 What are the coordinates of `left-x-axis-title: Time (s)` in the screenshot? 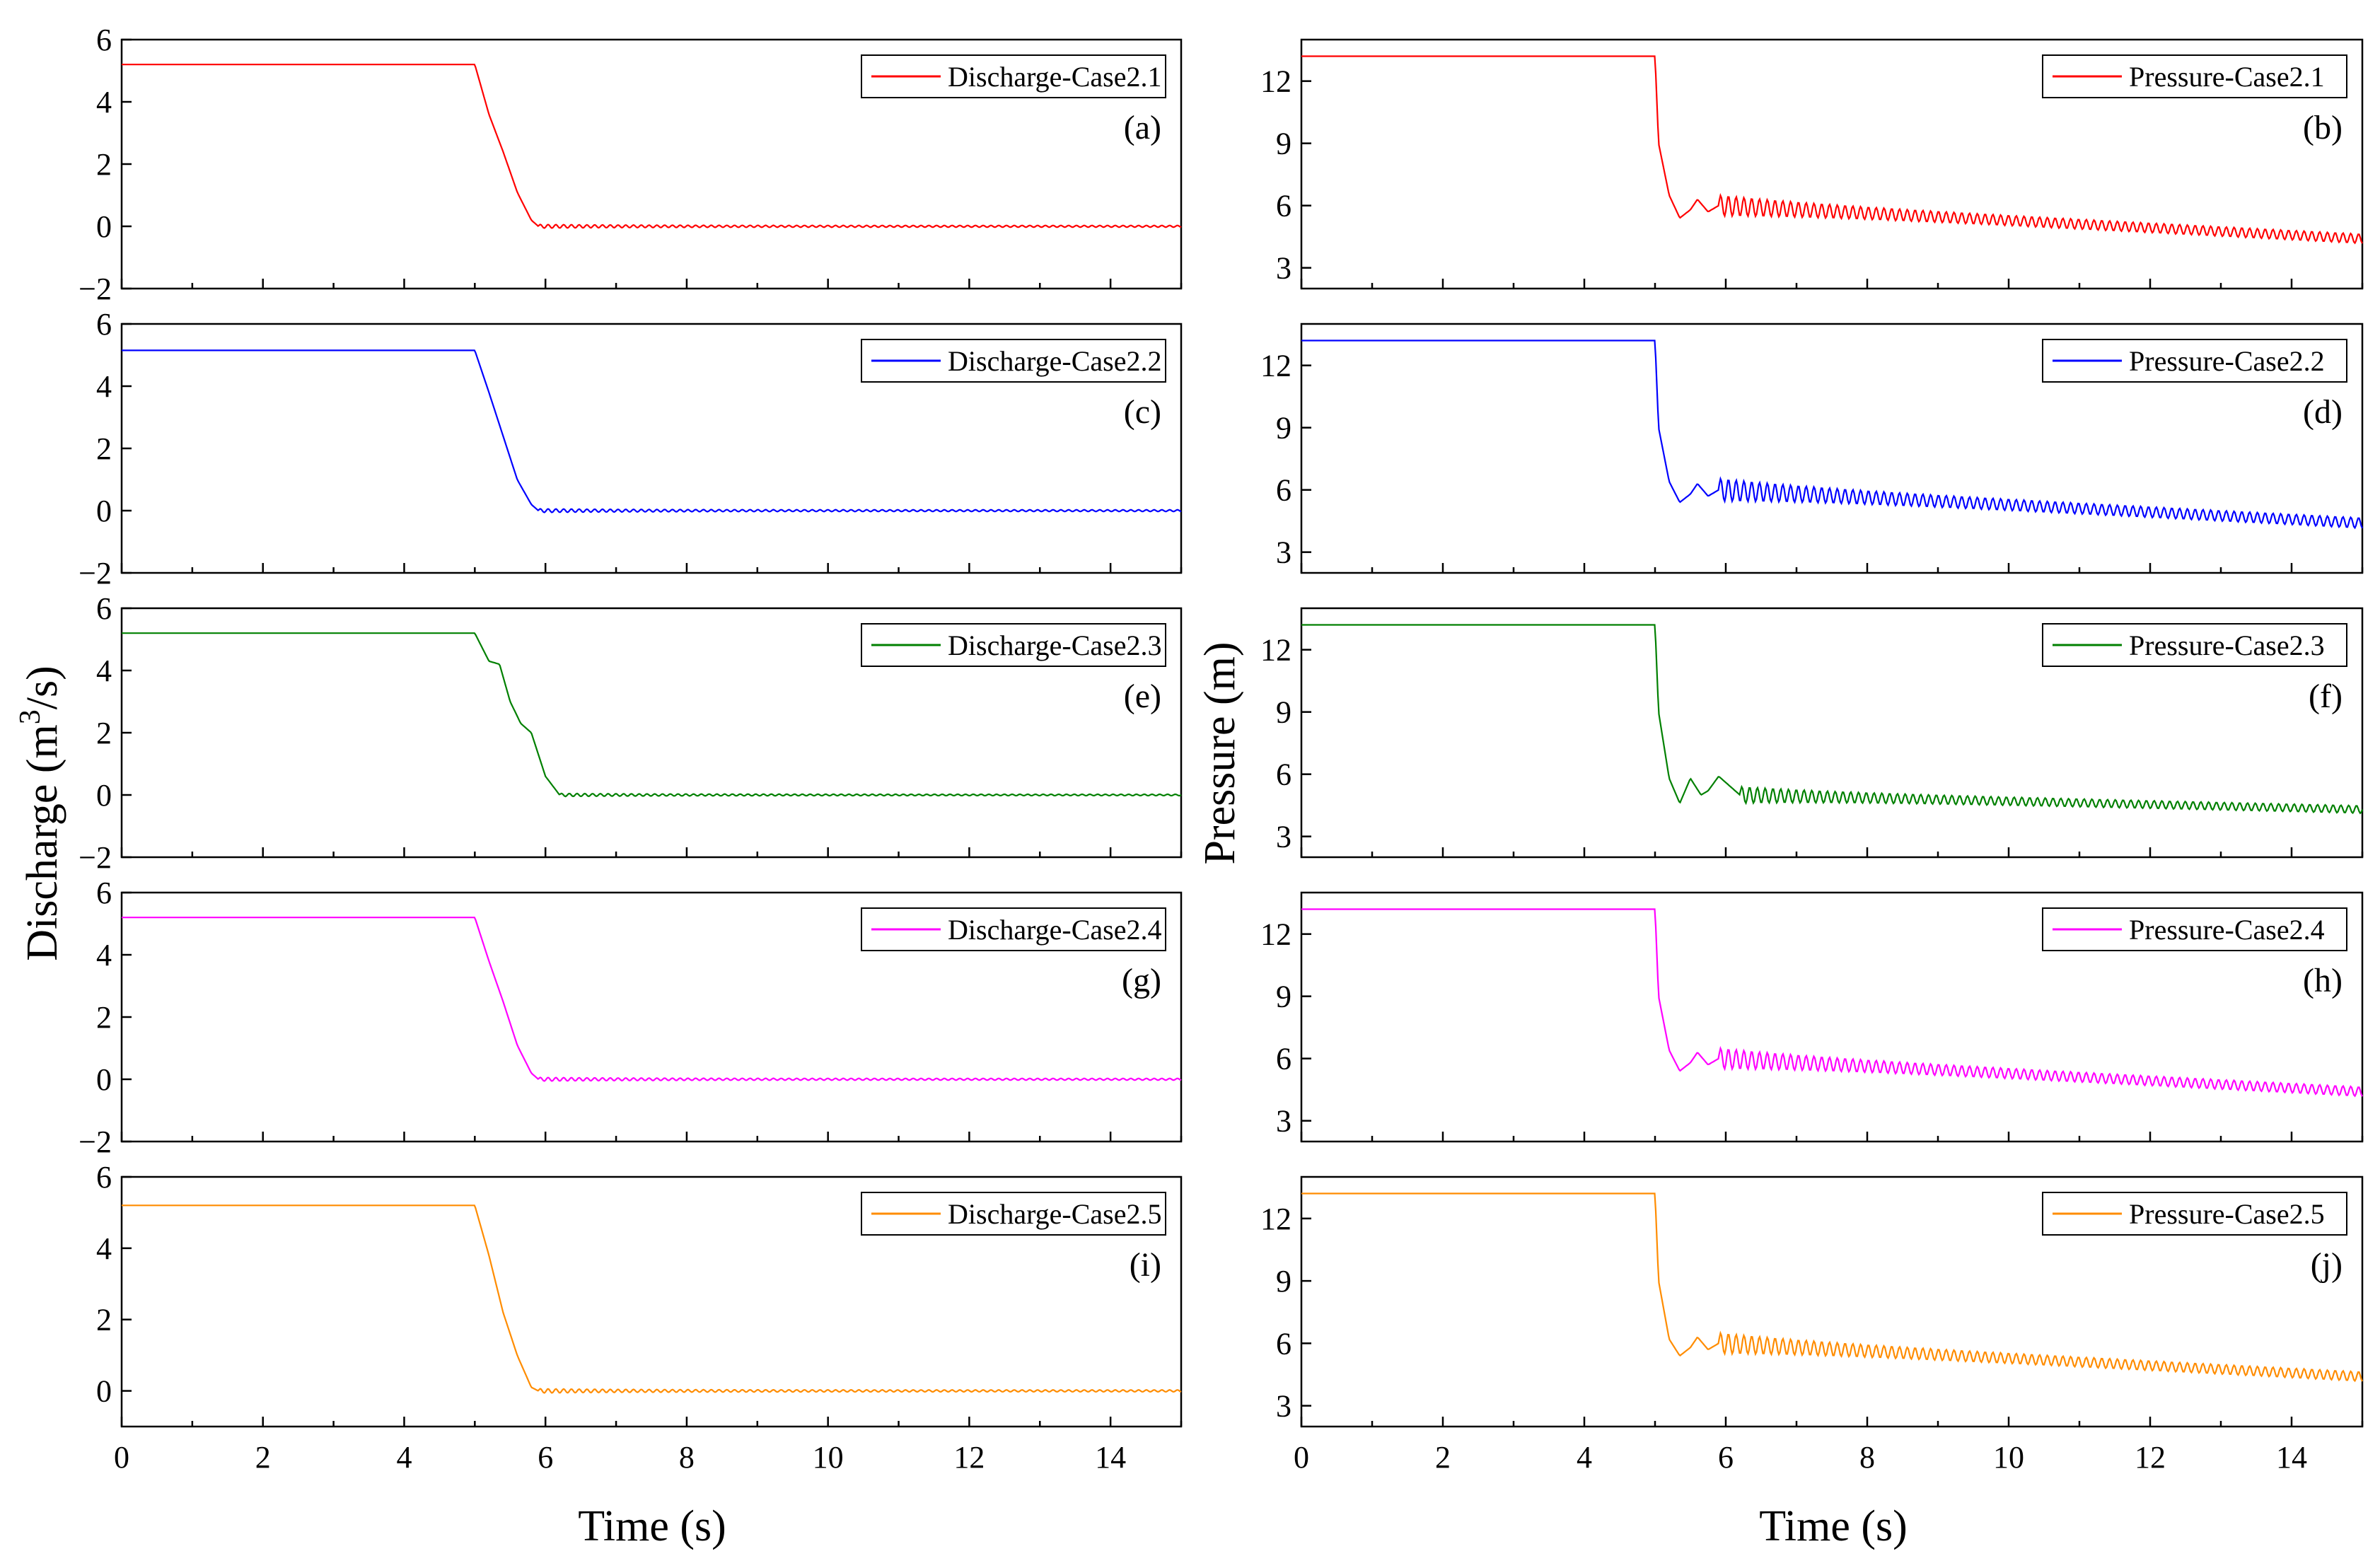 It's located at (652, 1526).